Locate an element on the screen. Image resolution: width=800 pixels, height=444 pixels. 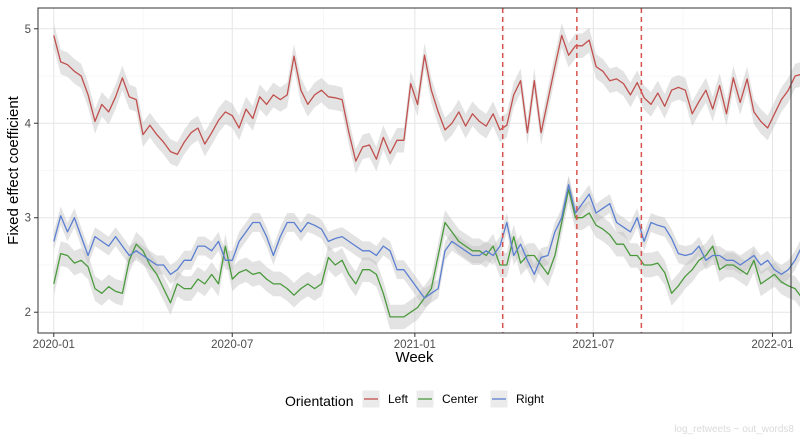
legend-label-center: Center is located at coordinates (460, 399).